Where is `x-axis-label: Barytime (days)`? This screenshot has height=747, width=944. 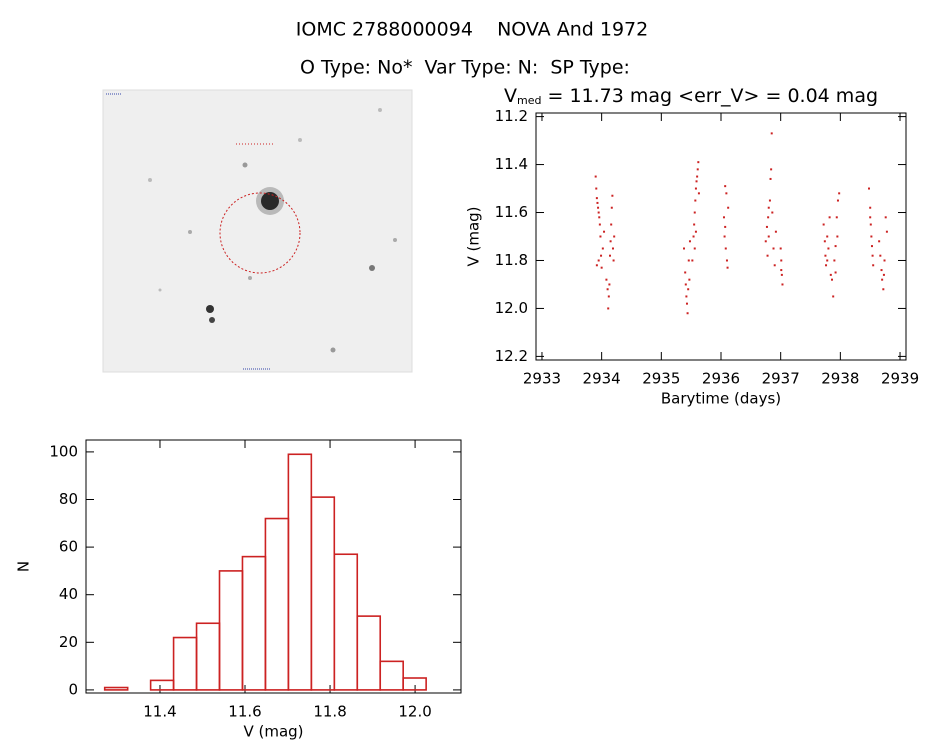
x-axis-label: Barytime (days) is located at coordinates (721, 399).